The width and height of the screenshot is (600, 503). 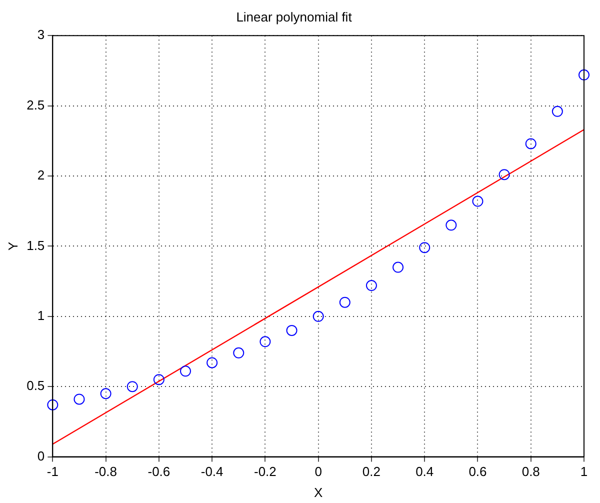 What do you see at coordinates (35, 104) in the screenshot?
I see `y-tick-label: 2.5` at bounding box center [35, 104].